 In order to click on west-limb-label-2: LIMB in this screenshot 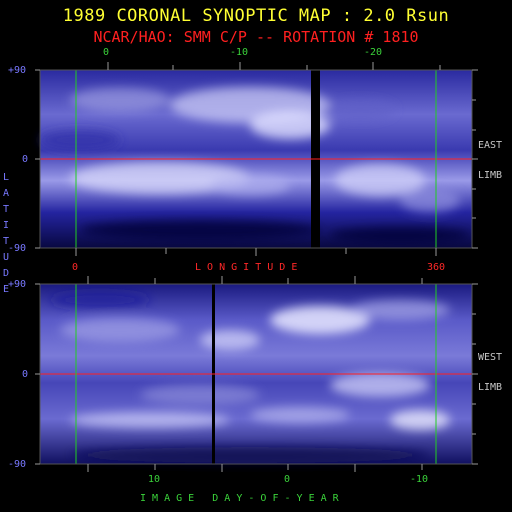, I will do `click(490, 387)`.